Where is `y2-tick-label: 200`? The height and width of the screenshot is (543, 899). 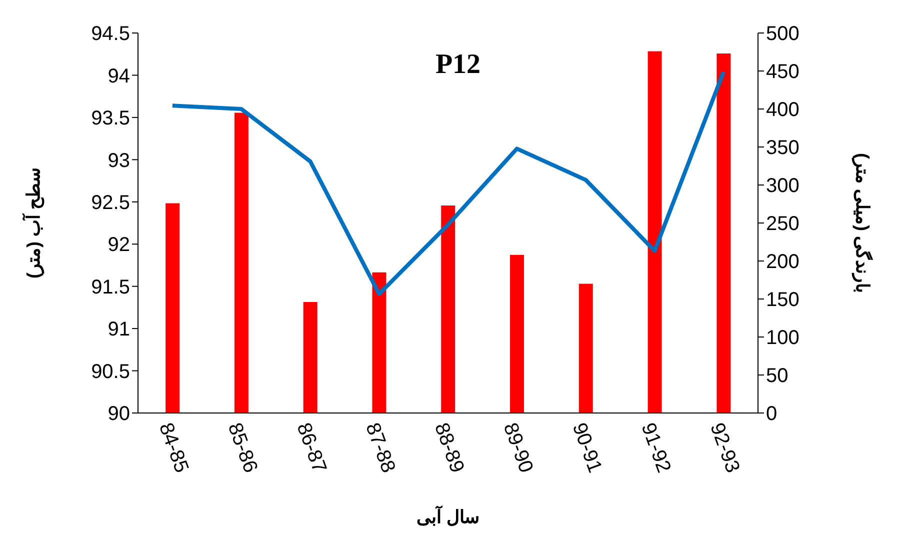
y2-tick-label: 200 is located at coordinates (783, 262).